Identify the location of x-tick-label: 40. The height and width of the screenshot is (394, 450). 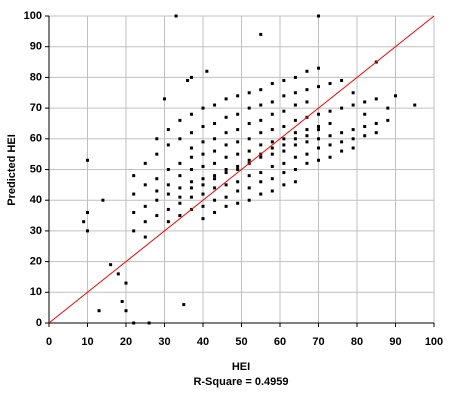
(203, 342).